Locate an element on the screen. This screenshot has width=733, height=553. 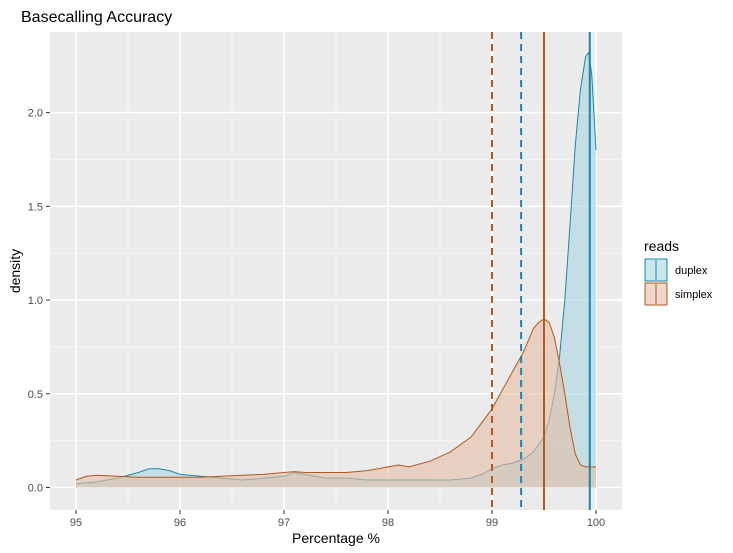
y-tick-label: 1.0 is located at coordinates (35, 301).